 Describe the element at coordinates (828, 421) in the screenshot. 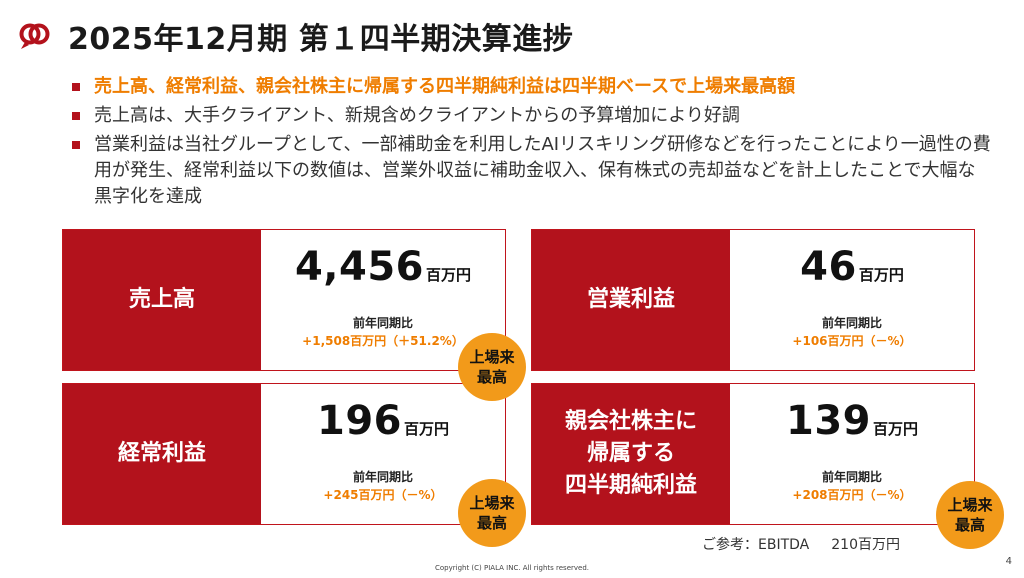

I see `kpi-number: 139` at that location.